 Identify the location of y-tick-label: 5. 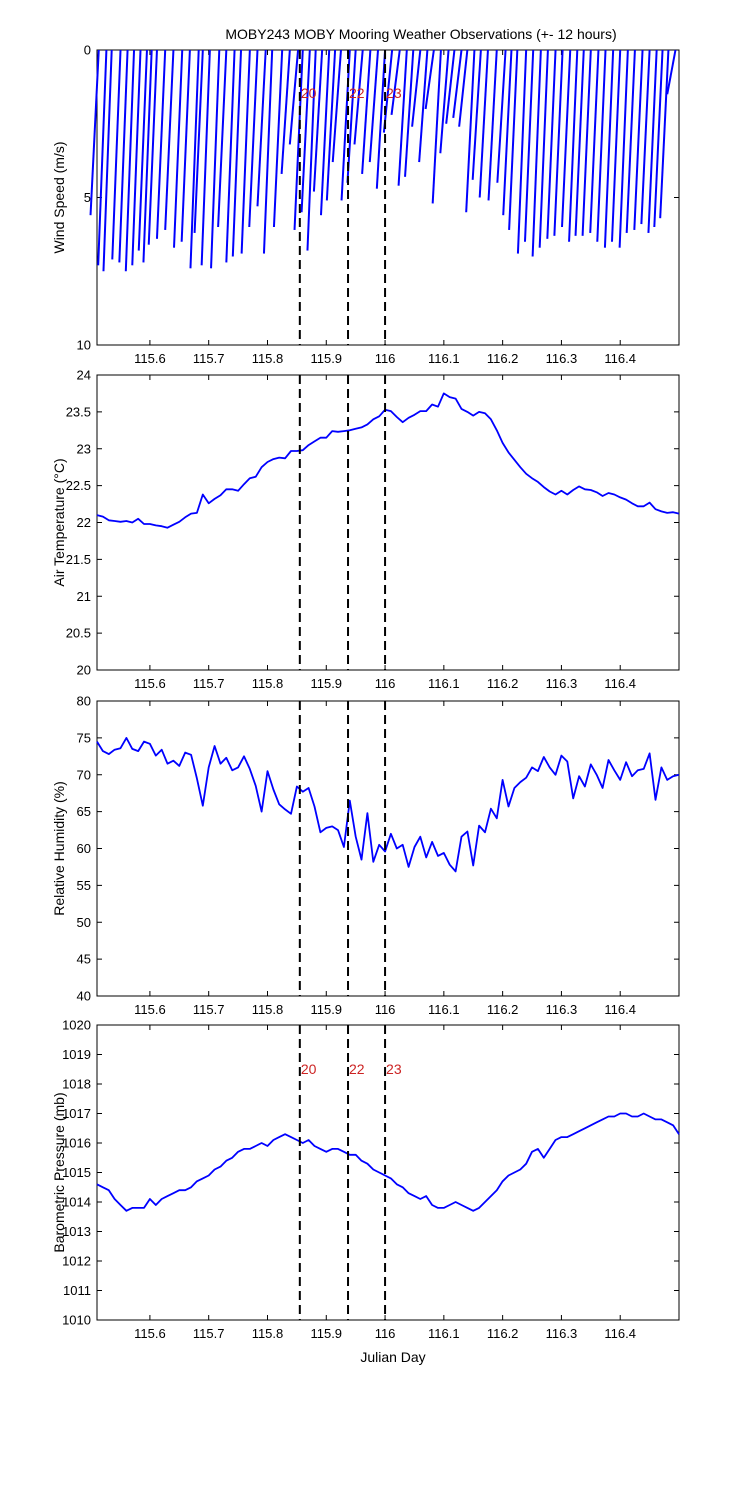
(87, 197).